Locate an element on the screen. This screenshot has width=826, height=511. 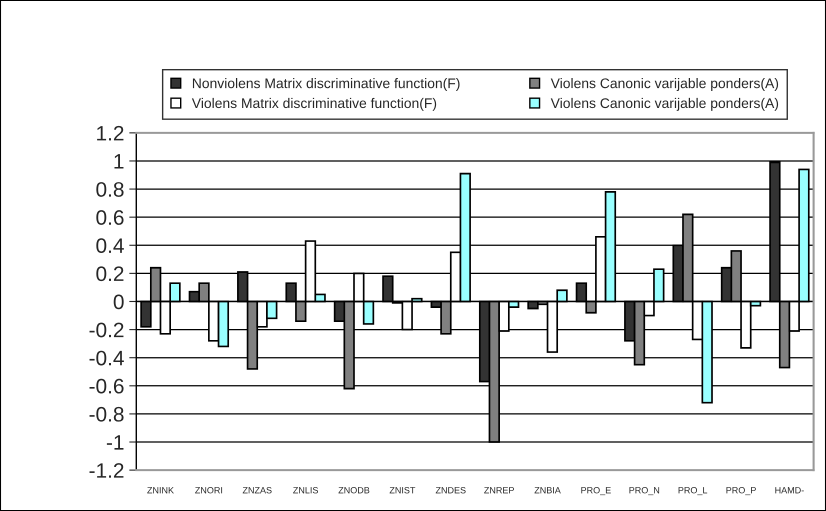
x-tick-label: ZNREP is located at coordinates (499, 490).